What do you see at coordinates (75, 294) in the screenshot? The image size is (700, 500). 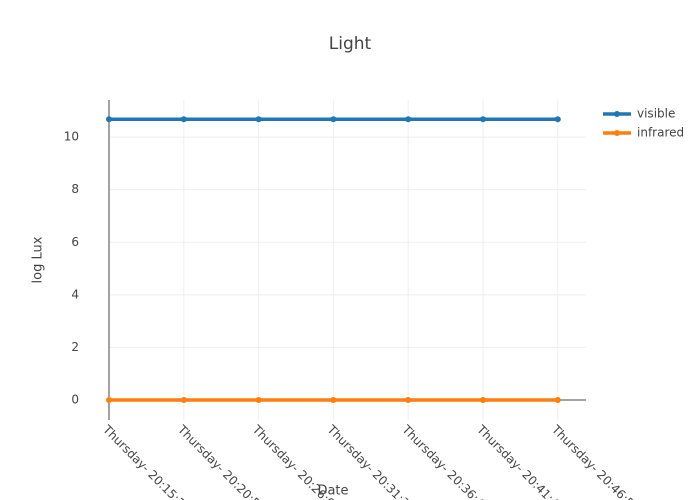 I see `y-tick-label: 4` at bounding box center [75, 294].